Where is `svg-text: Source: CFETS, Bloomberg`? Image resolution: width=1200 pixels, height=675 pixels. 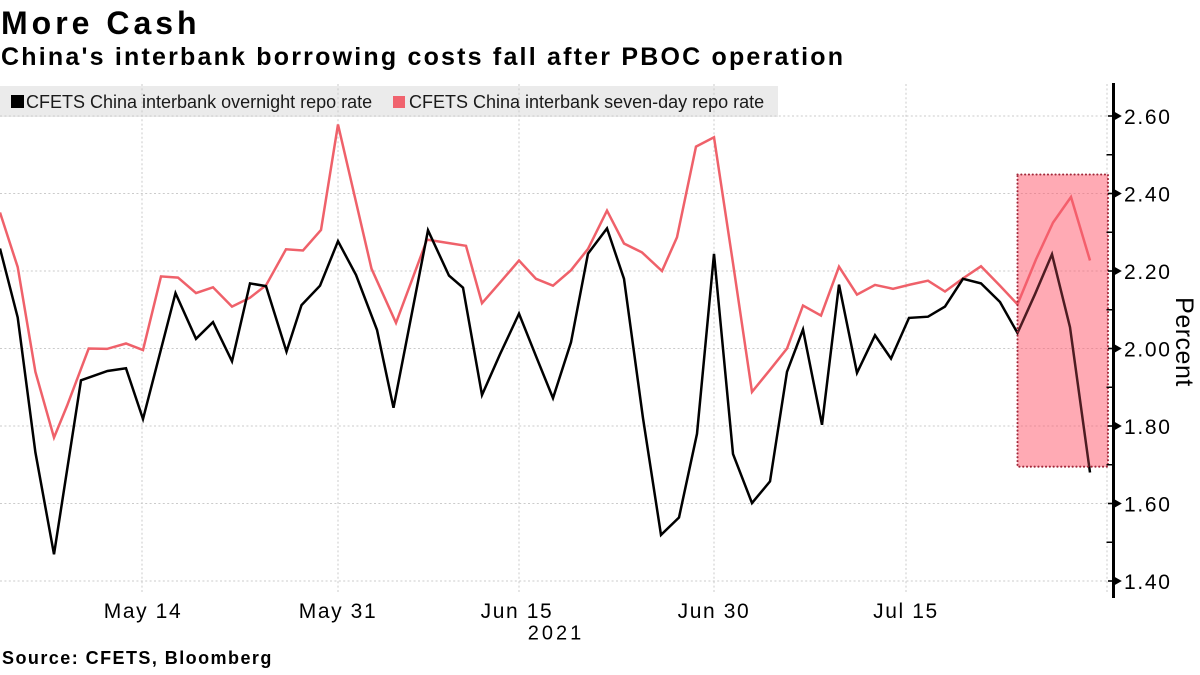
svg-text: Source: CFETS, Bloomberg is located at coordinates (137, 658).